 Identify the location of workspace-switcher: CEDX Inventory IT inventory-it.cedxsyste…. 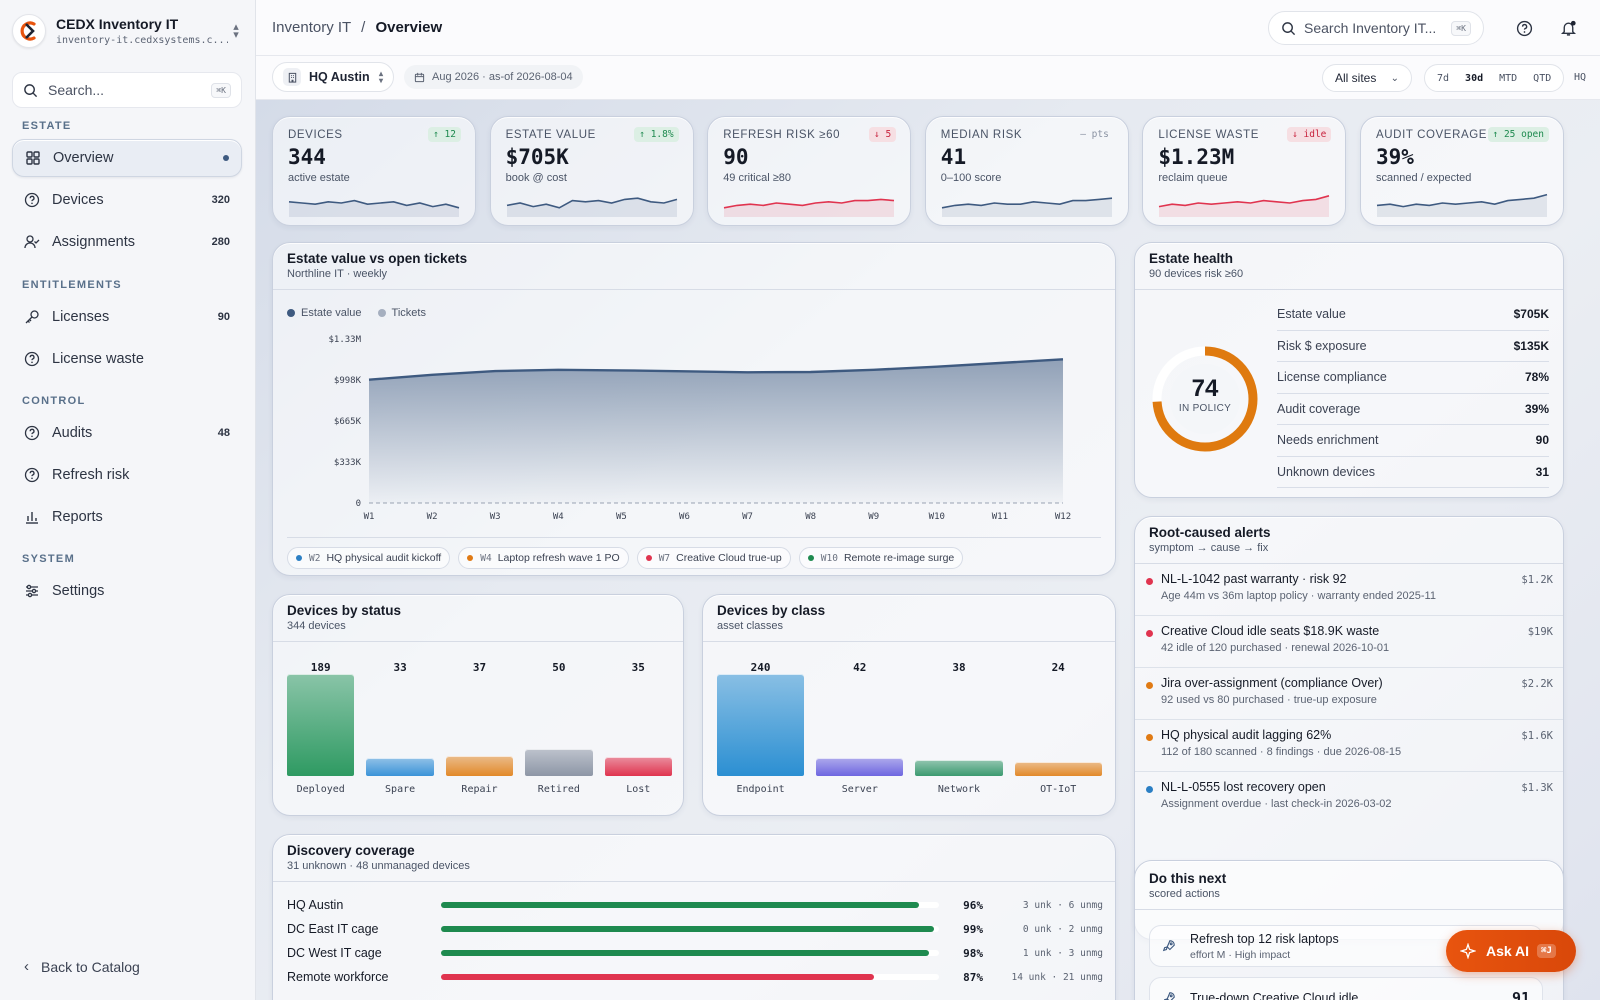
(128, 31).